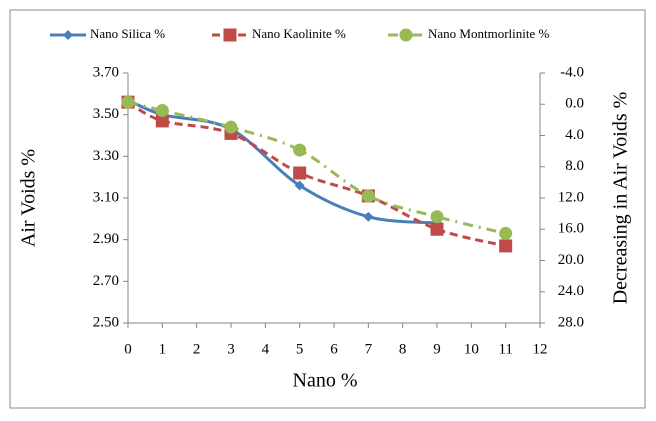 This screenshot has width=656, height=421. What do you see at coordinates (106, 322) in the screenshot?
I see `y-tick-label: 2.50` at bounding box center [106, 322].